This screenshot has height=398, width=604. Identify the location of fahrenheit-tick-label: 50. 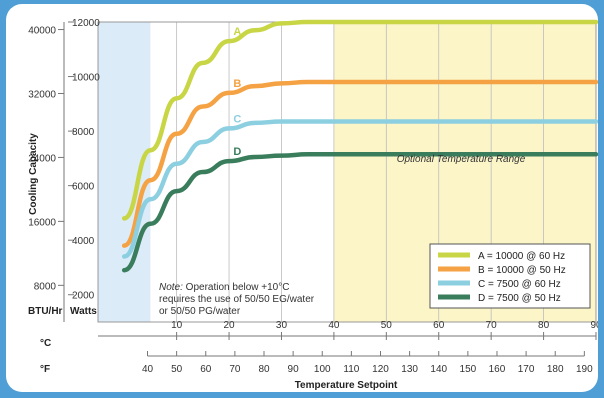
(177, 369).